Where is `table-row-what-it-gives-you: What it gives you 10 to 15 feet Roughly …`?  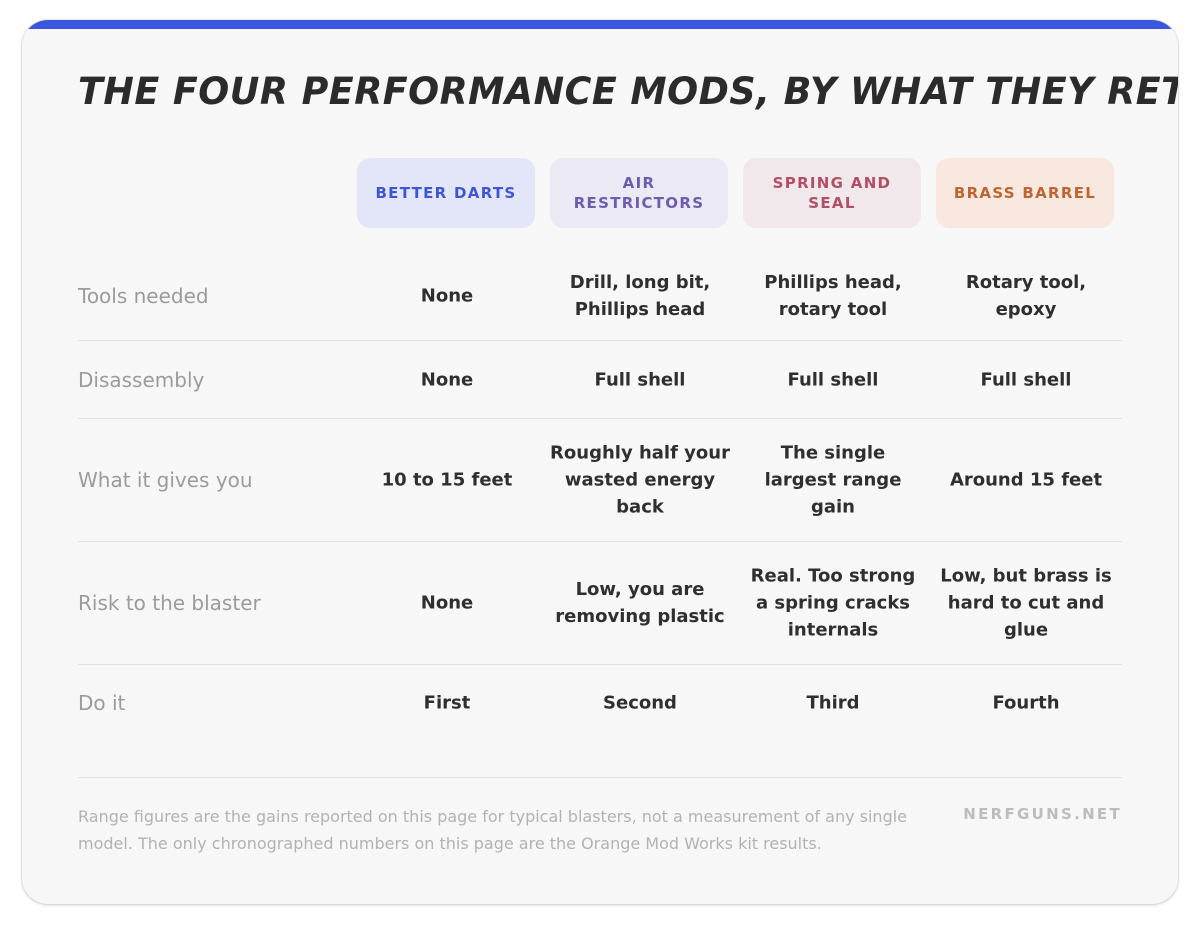
table-row-what-it-gives-you: What it gives you 10 to 15 feet Roughly … is located at coordinates (600, 480).